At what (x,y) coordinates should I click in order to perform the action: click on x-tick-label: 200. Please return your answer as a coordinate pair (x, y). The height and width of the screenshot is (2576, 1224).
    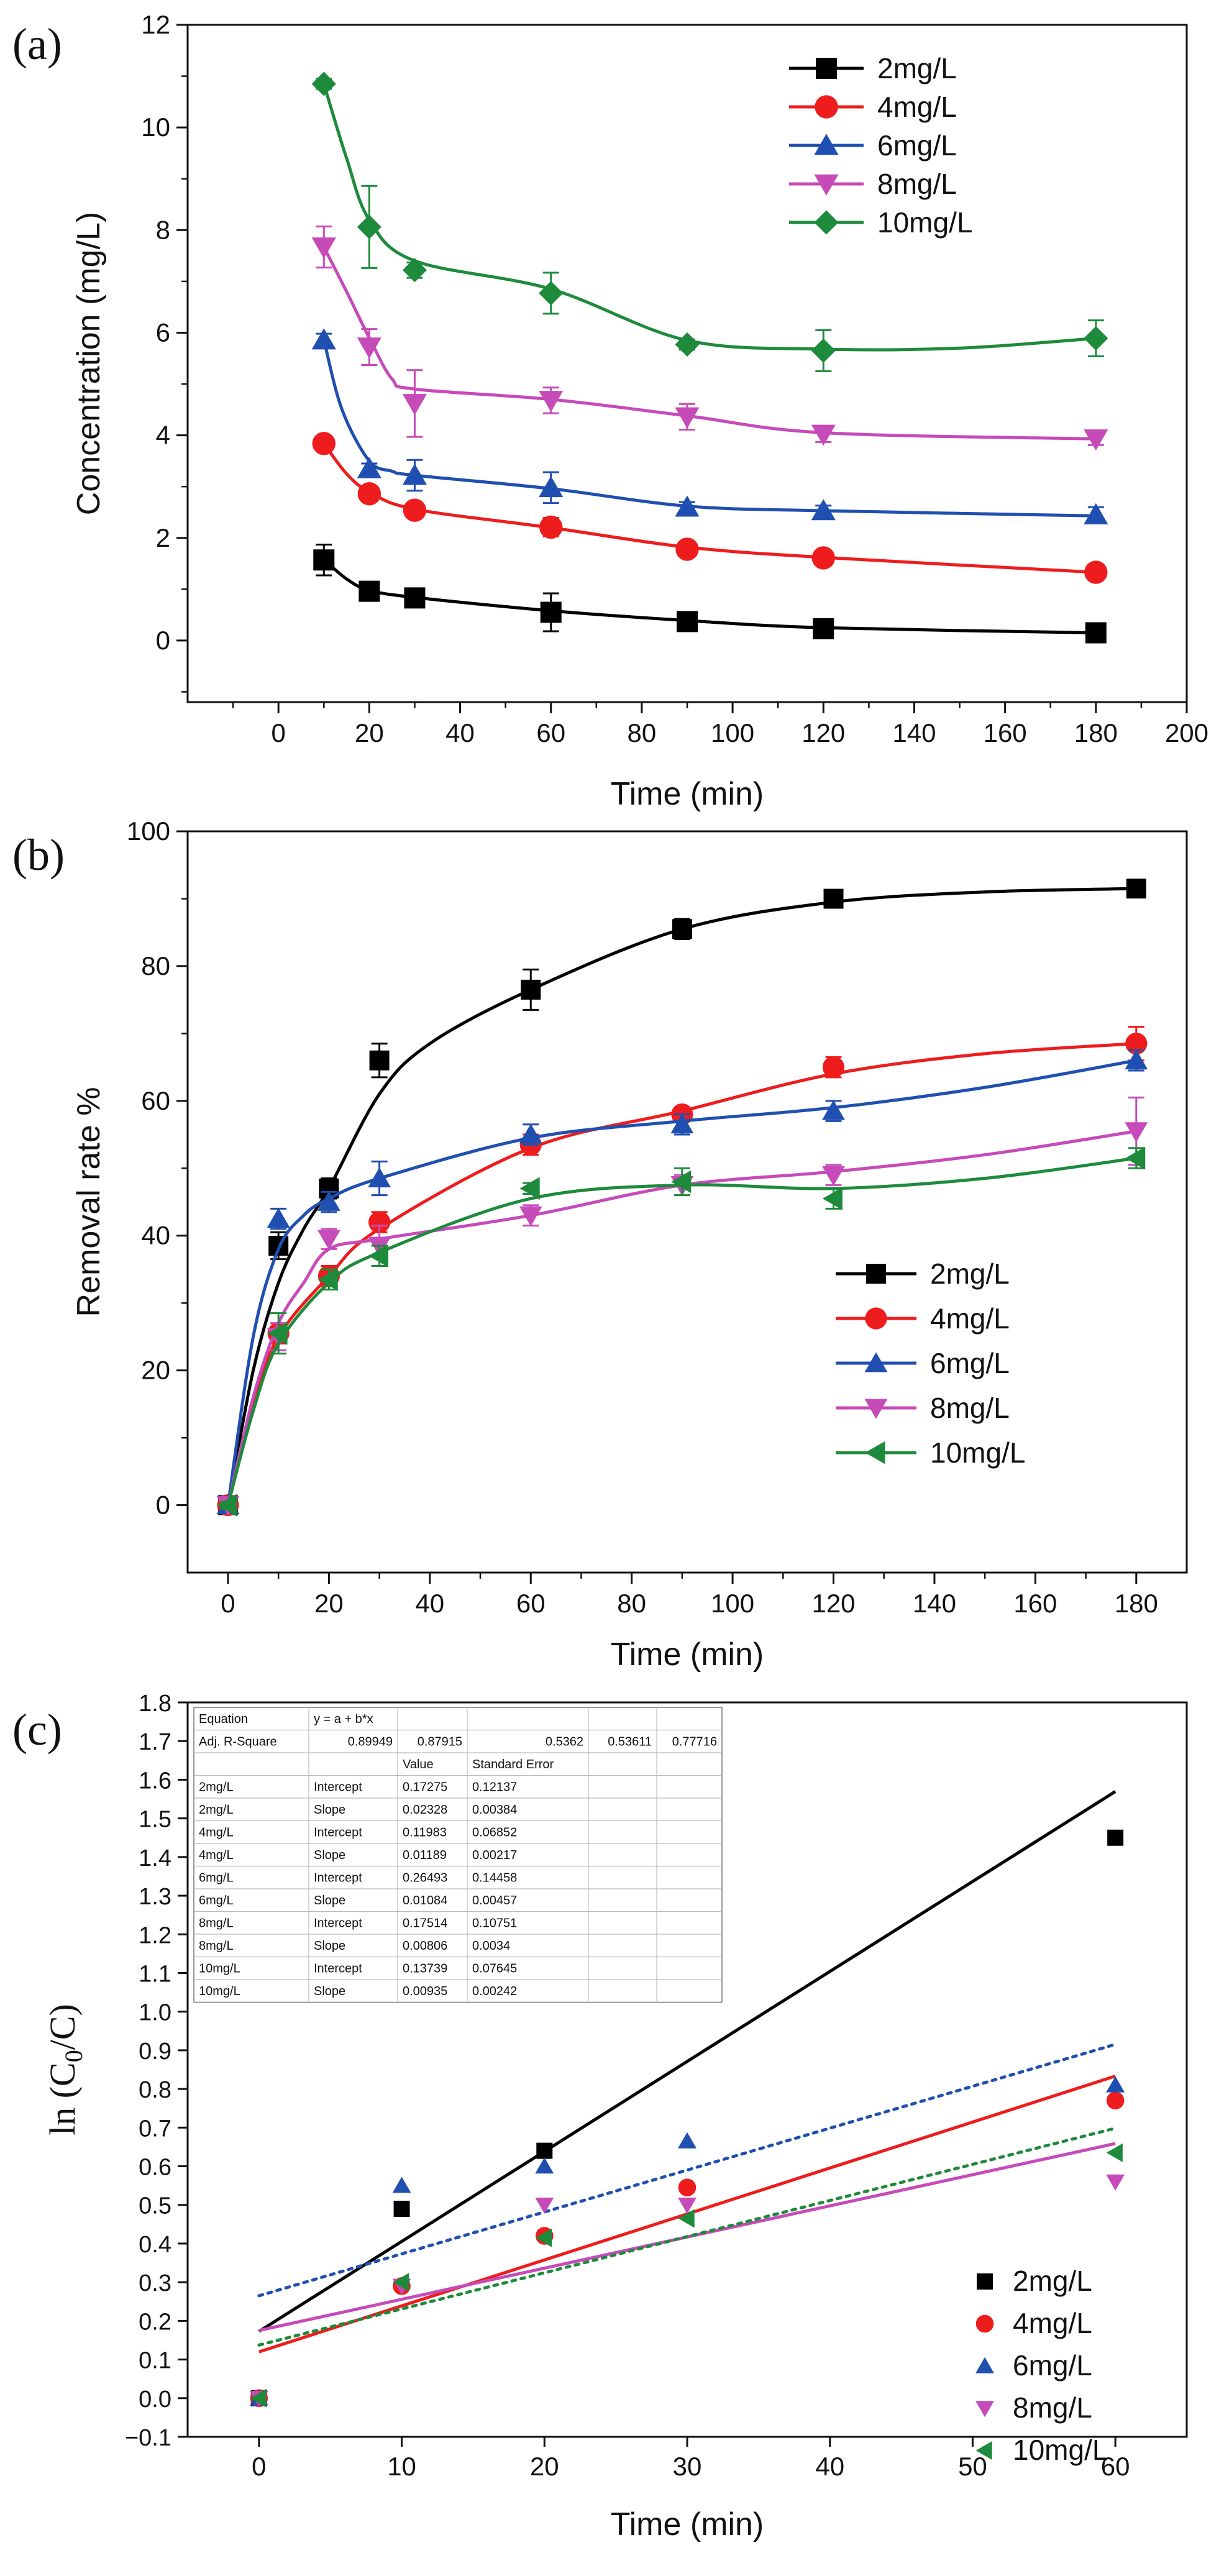
    Looking at the image, I should click on (1186, 732).